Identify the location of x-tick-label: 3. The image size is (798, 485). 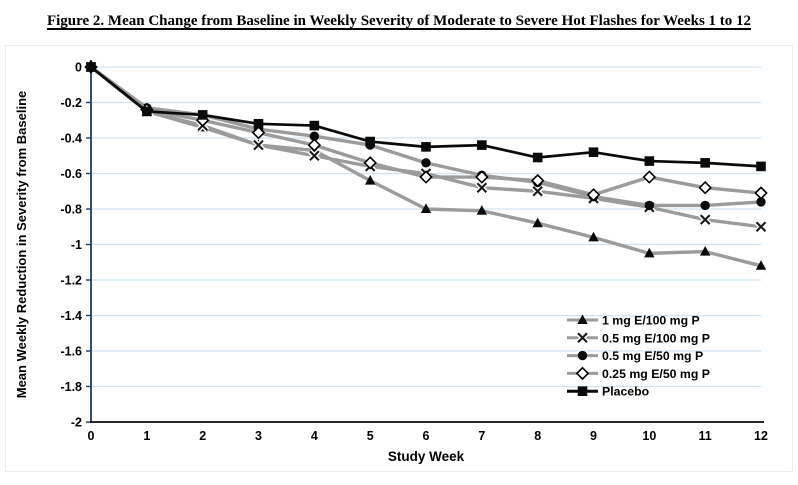
(258, 436).